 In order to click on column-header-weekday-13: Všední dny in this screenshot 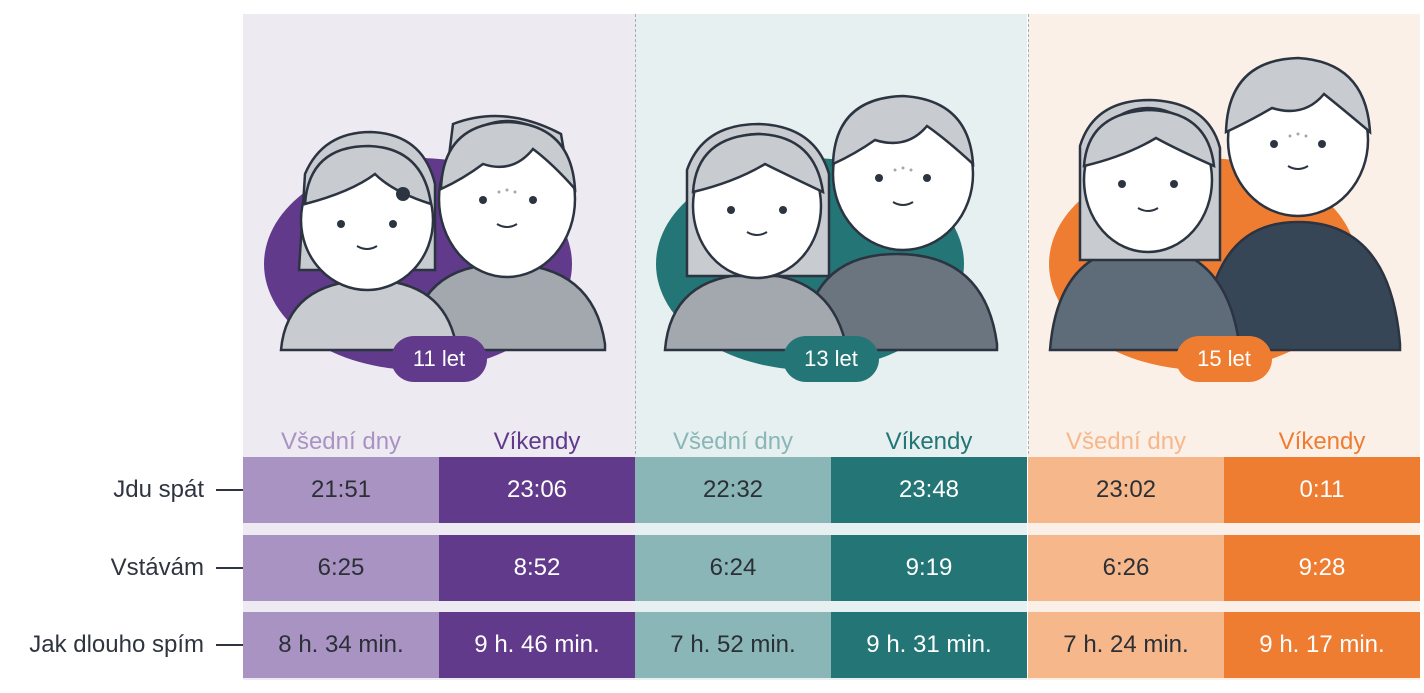, I will do `click(733, 441)`.